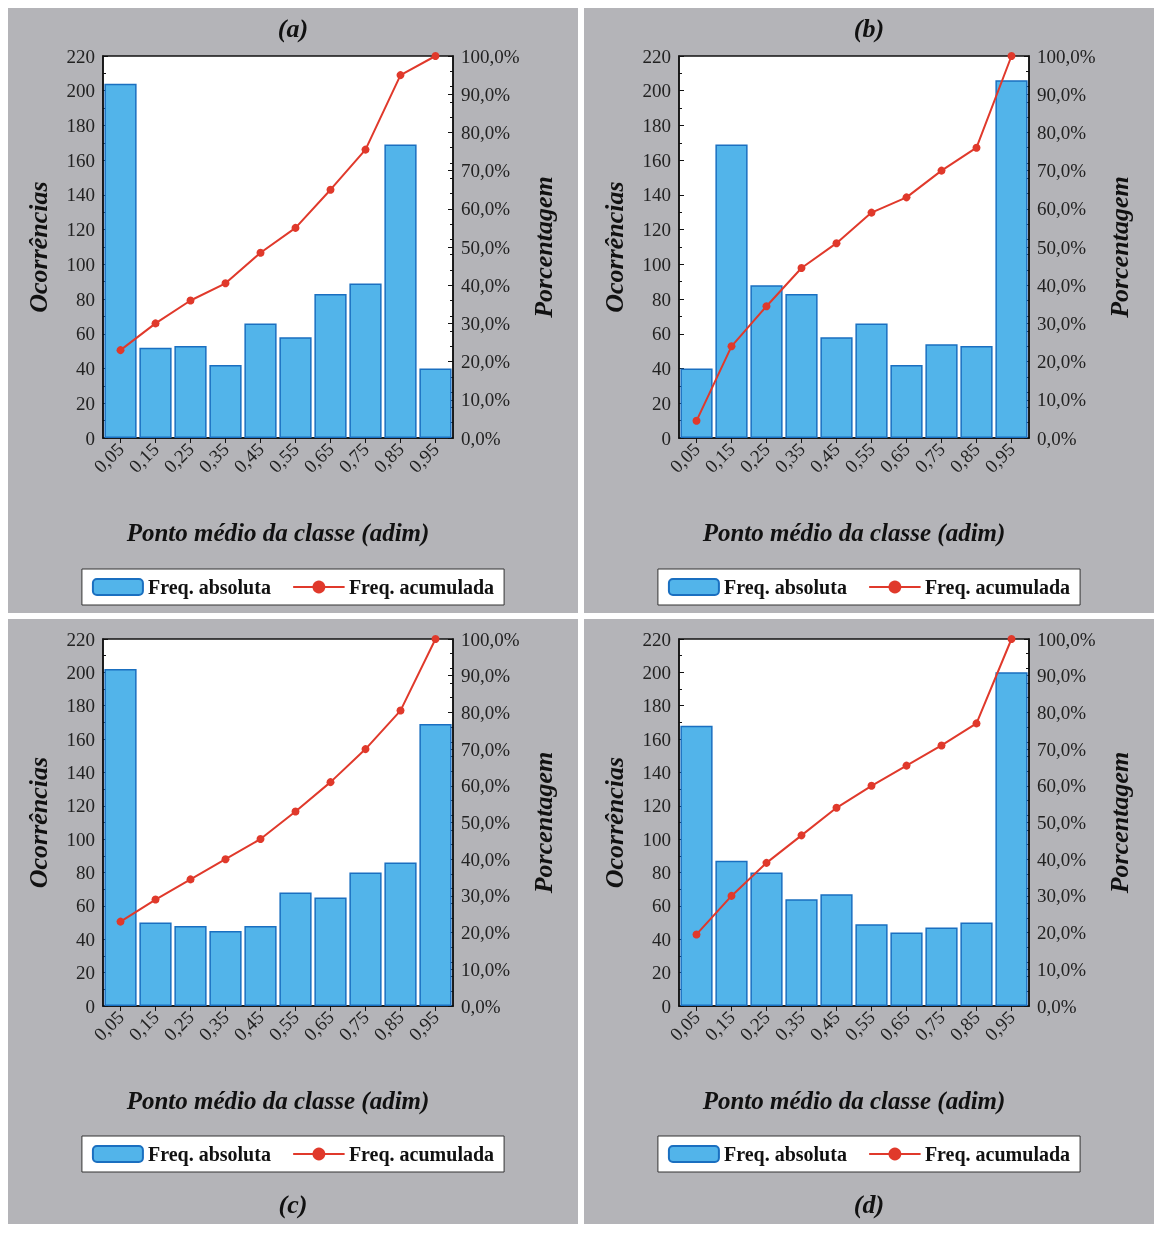  What do you see at coordinates (543, 823) in the screenshot?
I see `y2-axis-title: Porcentagem` at bounding box center [543, 823].